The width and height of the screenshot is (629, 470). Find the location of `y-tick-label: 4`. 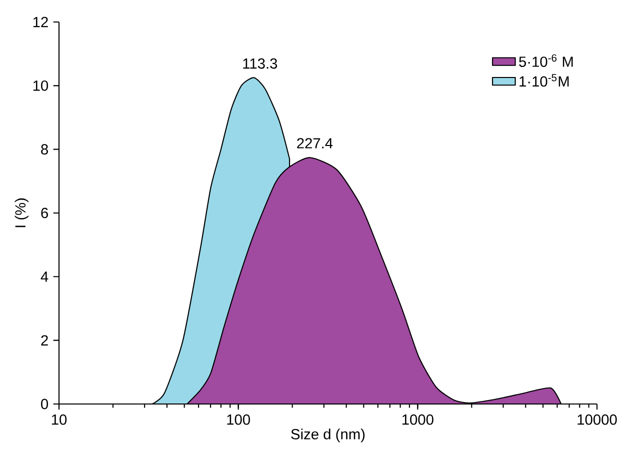

y-tick-label: 4 is located at coordinates (44, 277).